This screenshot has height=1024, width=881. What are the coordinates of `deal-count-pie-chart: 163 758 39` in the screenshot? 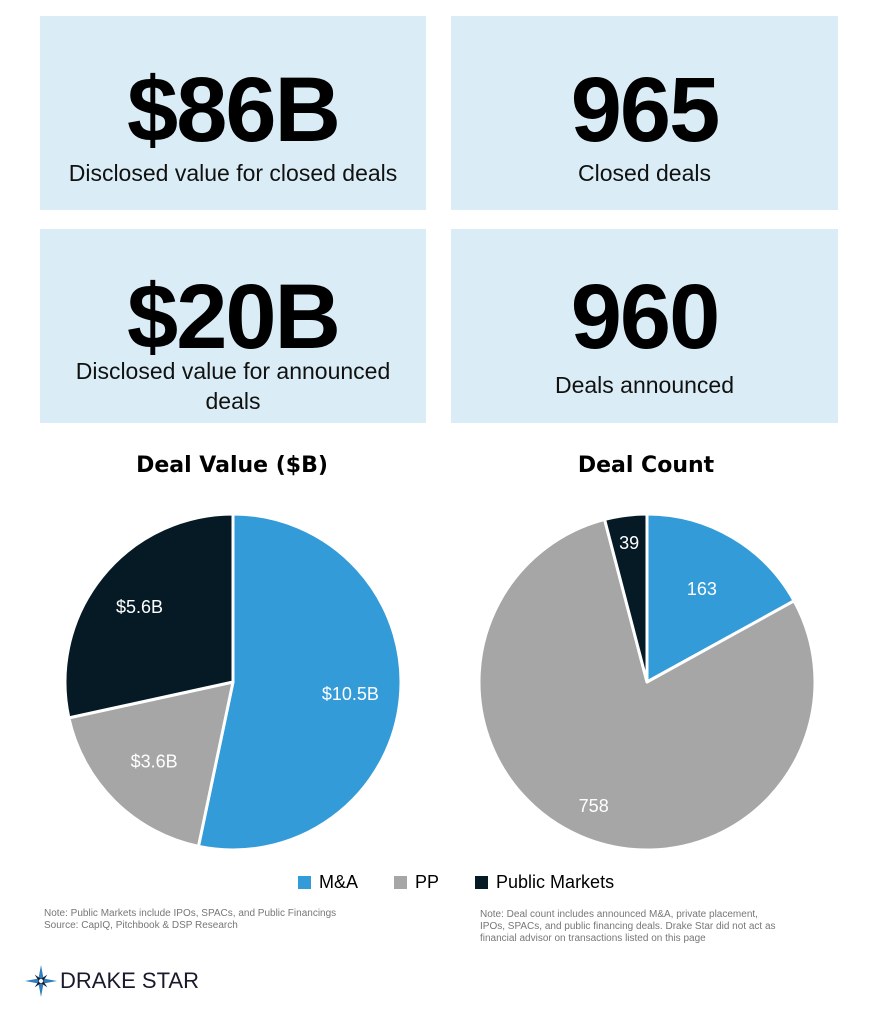 It's located at (647, 682).